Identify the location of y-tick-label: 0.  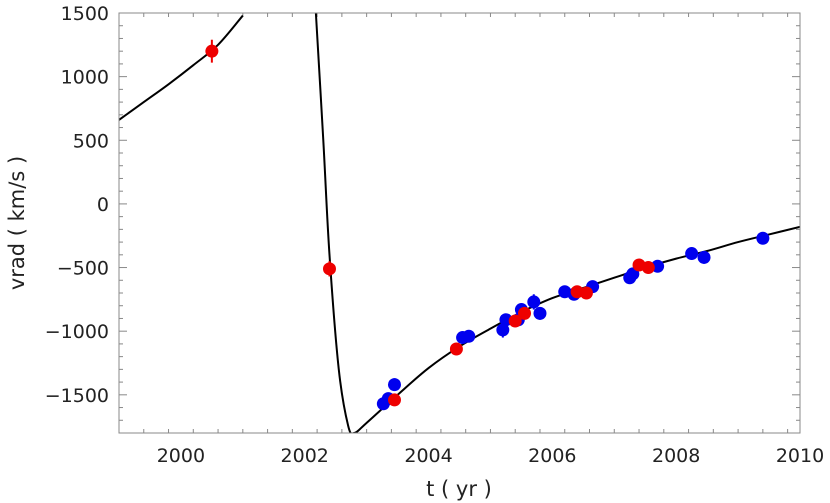
(103, 205).